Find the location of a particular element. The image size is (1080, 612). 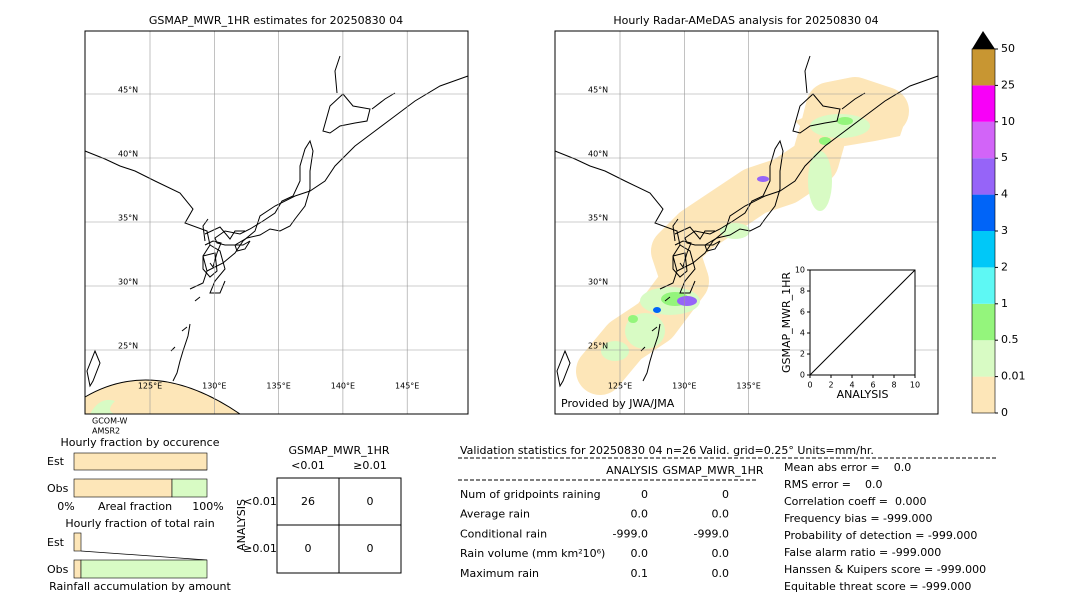

score: Equitable threat score = -999.000 is located at coordinates (877, 586).